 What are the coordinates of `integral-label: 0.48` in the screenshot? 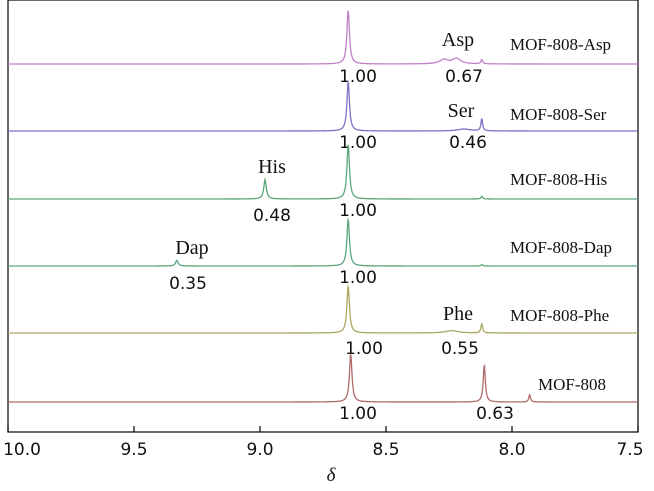 It's located at (272, 216).